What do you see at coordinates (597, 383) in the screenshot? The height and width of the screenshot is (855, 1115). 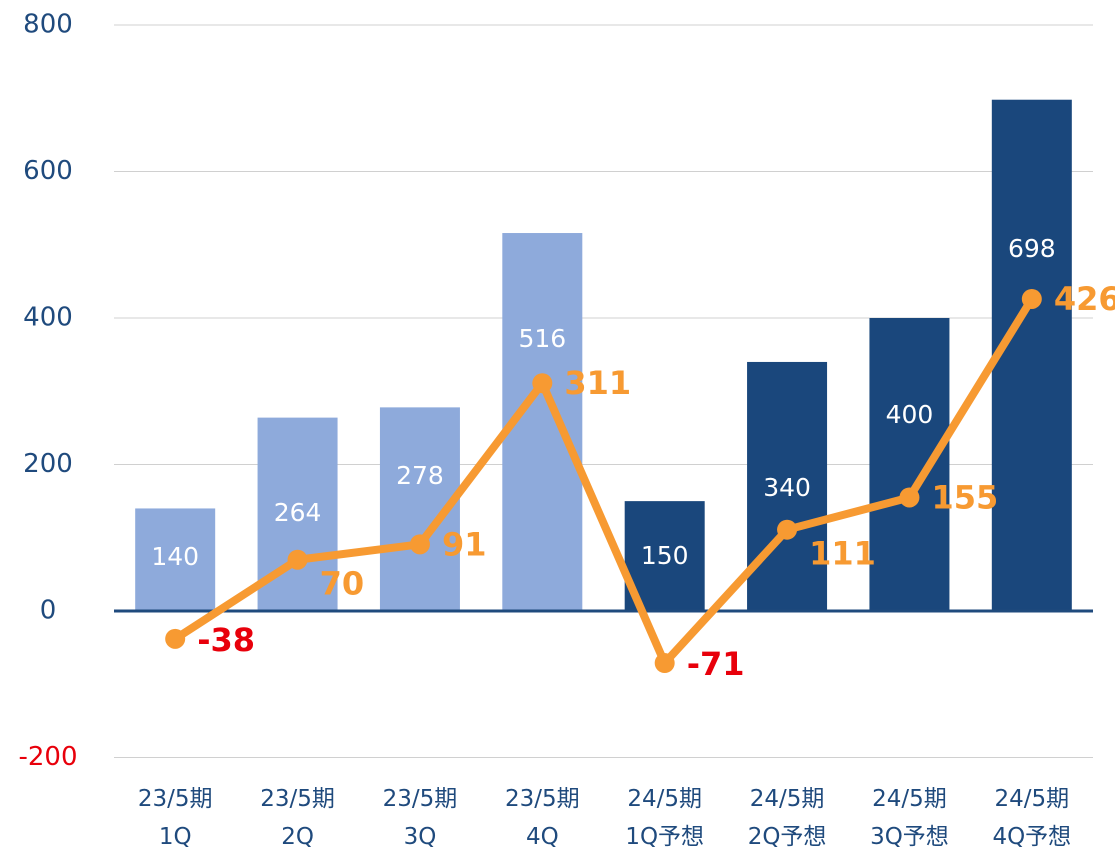 I see `line-value-label: 311` at bounding box center [597, 383].